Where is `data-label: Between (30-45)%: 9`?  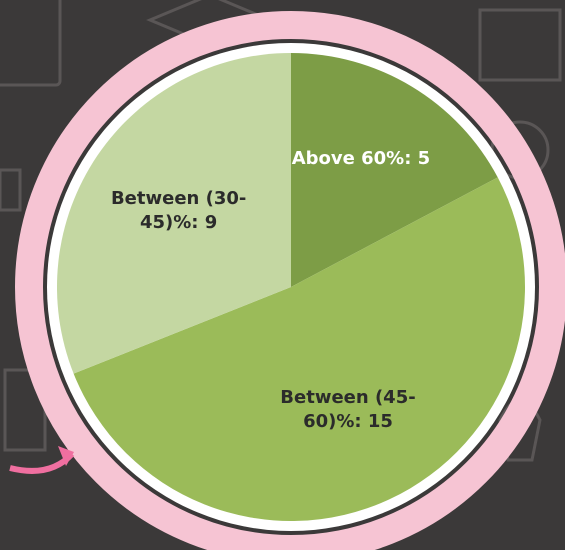 data-label: Between (30-45)%: 9 is located at coordinates (178, 210).